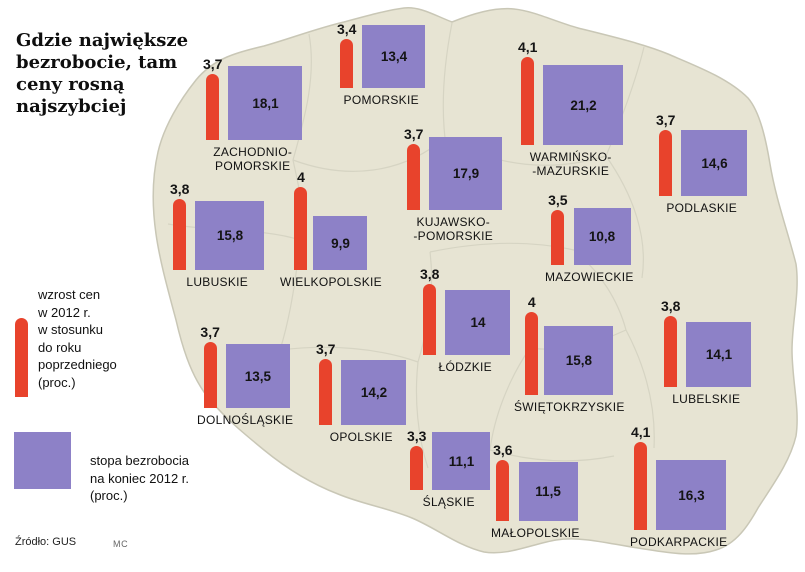  I want to click on region-label: PODKARPACKIE, so click(679, 542).